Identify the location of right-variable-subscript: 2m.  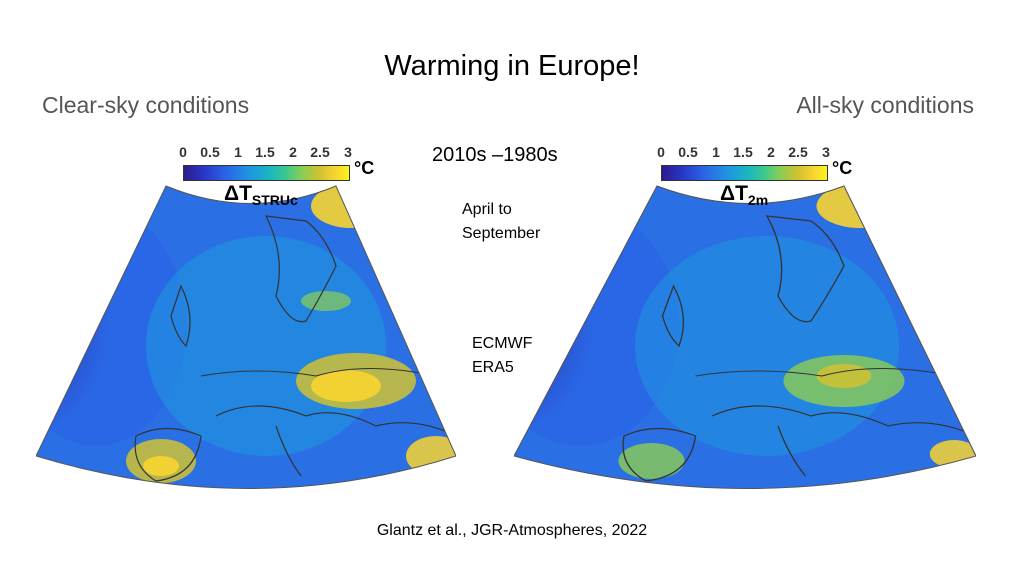
(758, 200).